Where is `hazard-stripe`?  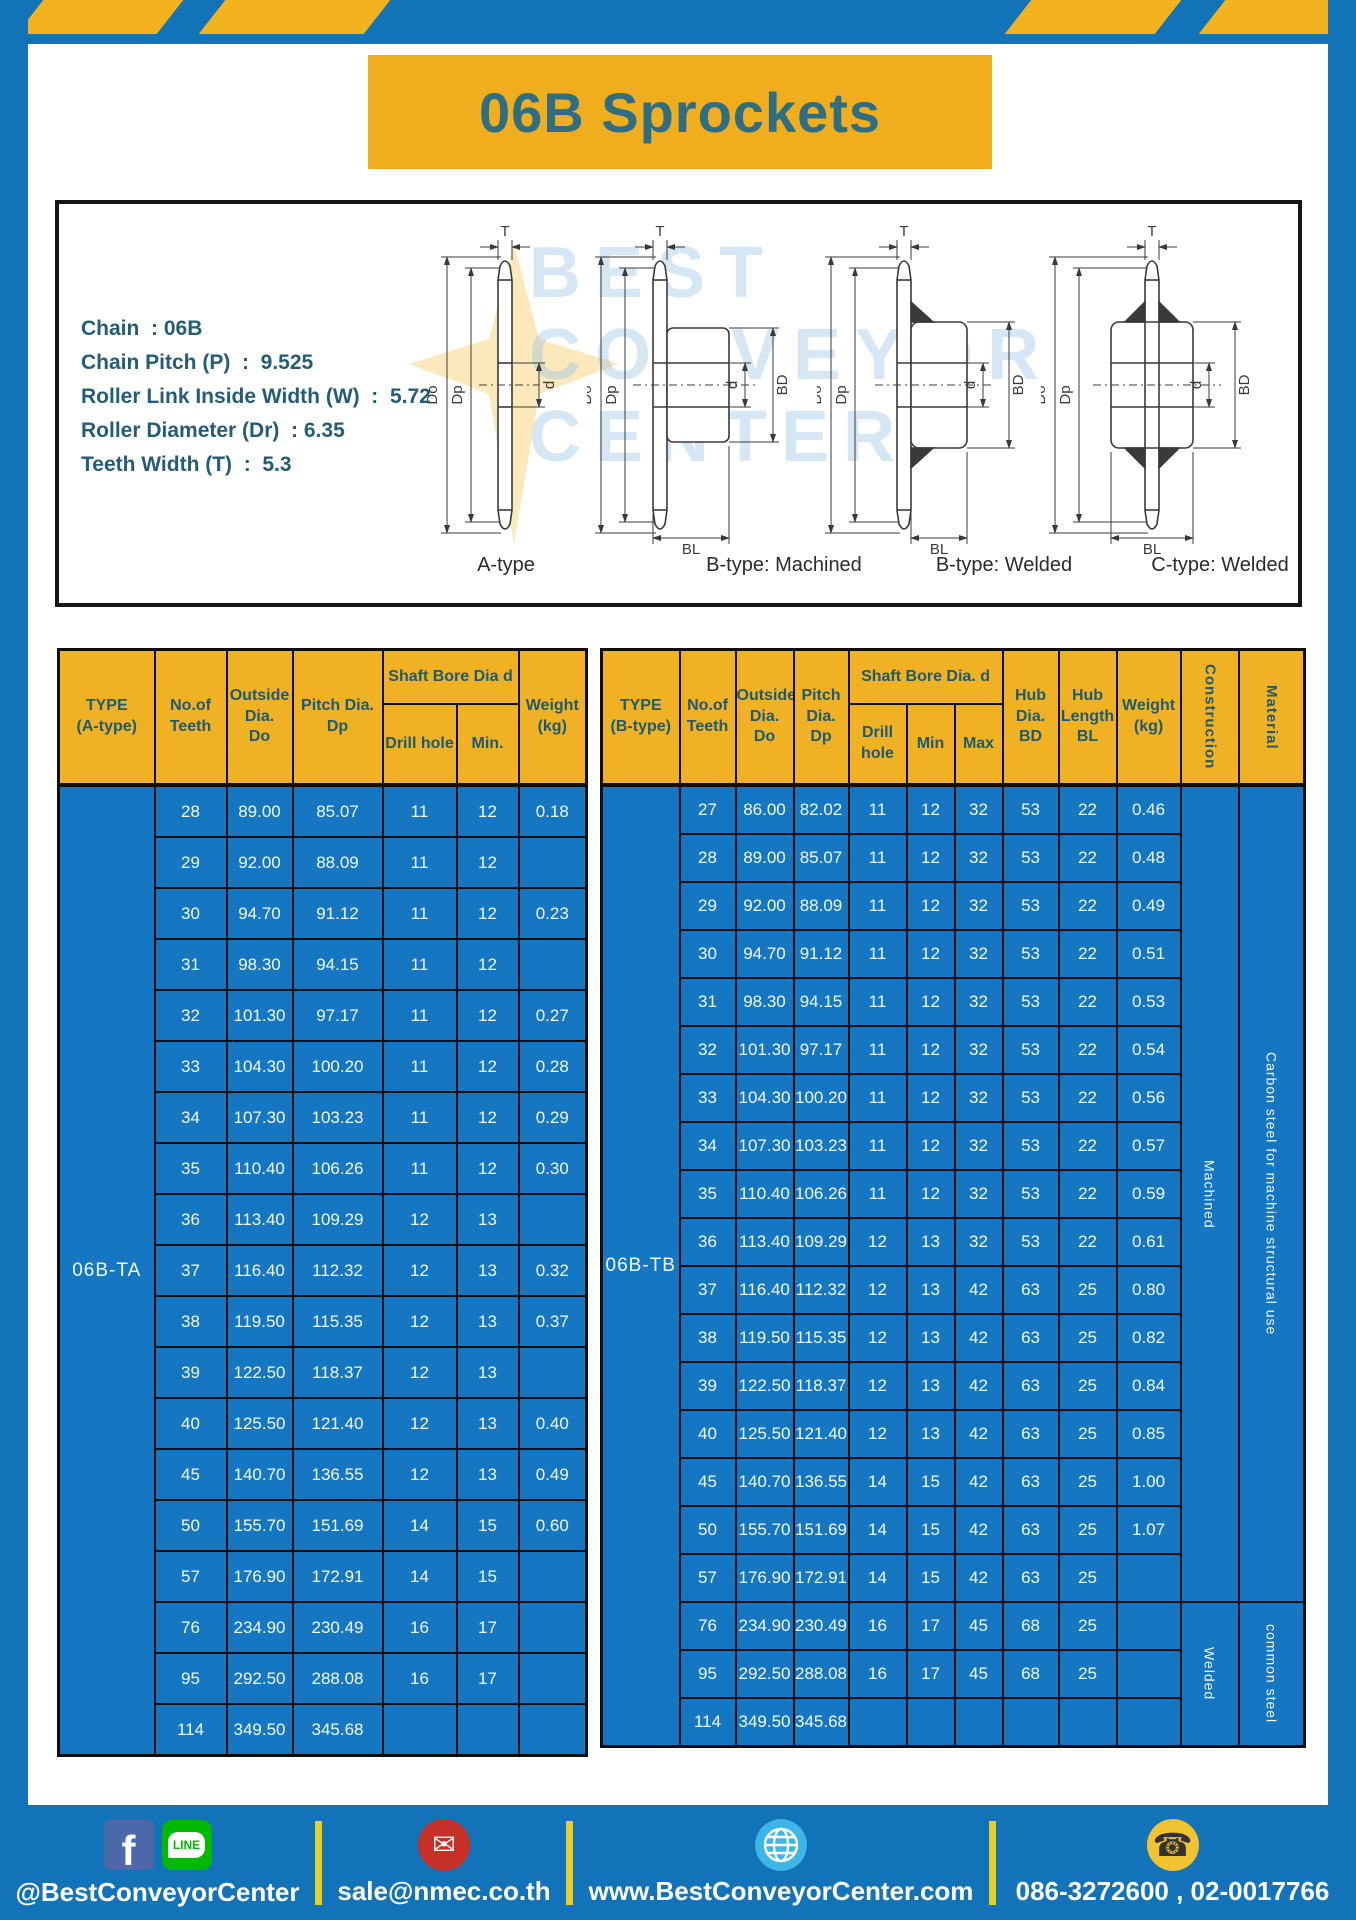 hazard-stripe is located at coordinates (294, 17).